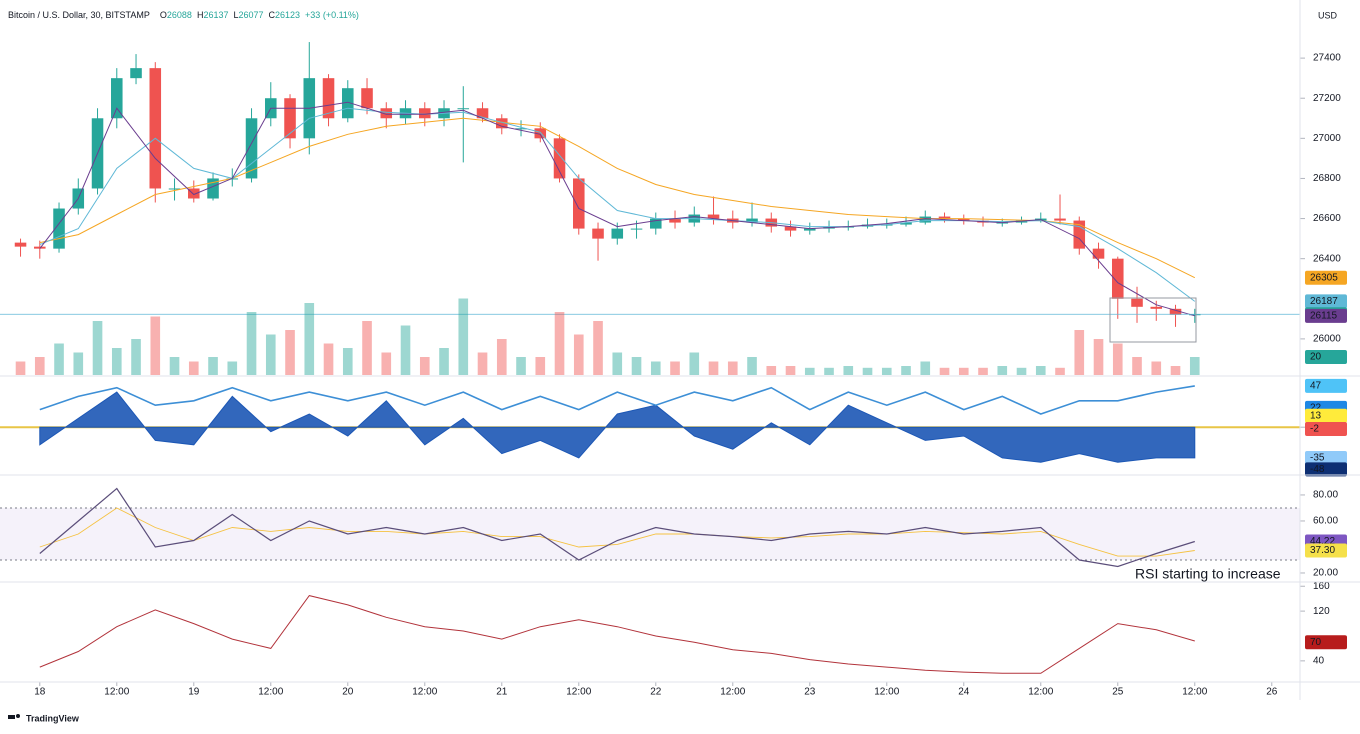 Image resolution: width=1360 pixels, height=734 pixels. Describe the element at coordinates (1153, 320) in the screenshot. I see `selection-box` at that location.